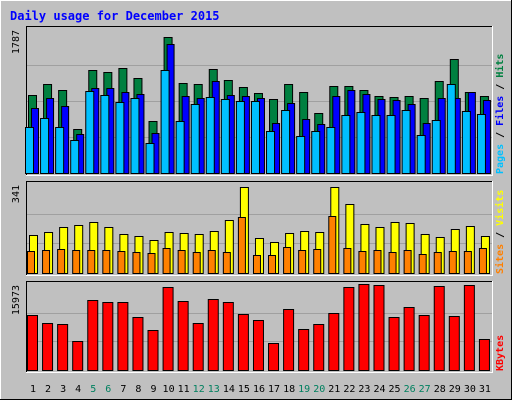  What do you see at coordinates (395, 389) in the screenshot?
I see `x-tick-label: 25` at bounding box center [395, 389].